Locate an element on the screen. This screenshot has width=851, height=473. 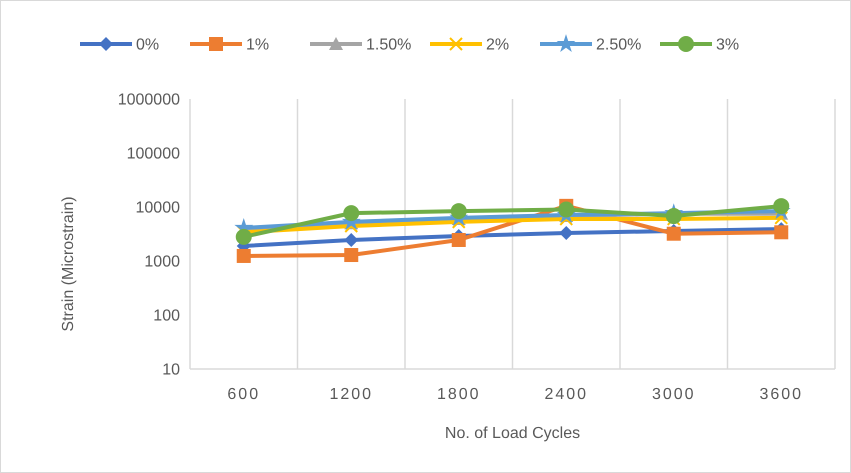
y-tick-label: 100000 is located at coordinates (153, 154).